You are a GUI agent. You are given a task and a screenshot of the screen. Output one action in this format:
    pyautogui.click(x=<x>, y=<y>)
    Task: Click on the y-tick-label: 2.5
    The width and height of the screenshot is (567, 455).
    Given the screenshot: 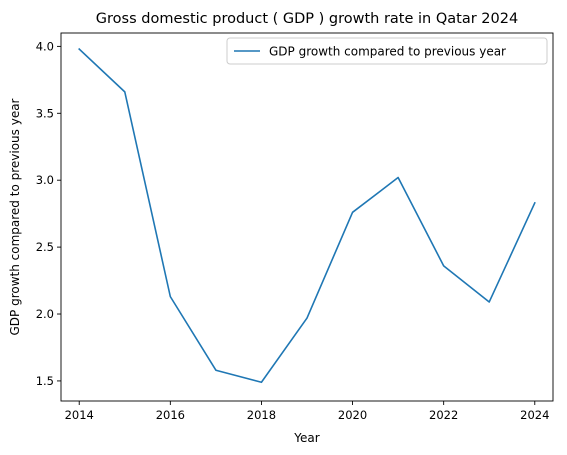 What is the action you would take?
    pyautogui.click(x=45, y=247)
    